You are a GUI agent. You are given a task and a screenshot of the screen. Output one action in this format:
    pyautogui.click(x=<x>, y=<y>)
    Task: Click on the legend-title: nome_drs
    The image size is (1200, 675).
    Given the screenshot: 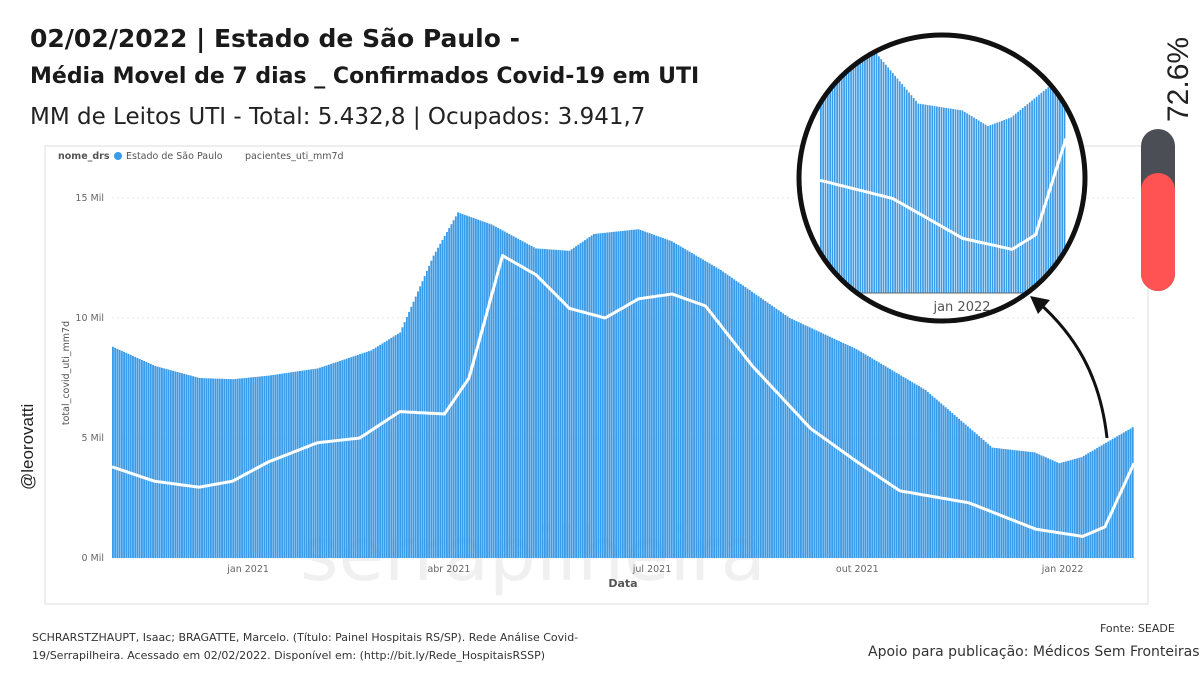 What is the action you would take?
    pyautogui.click(x=84, y=156)
    